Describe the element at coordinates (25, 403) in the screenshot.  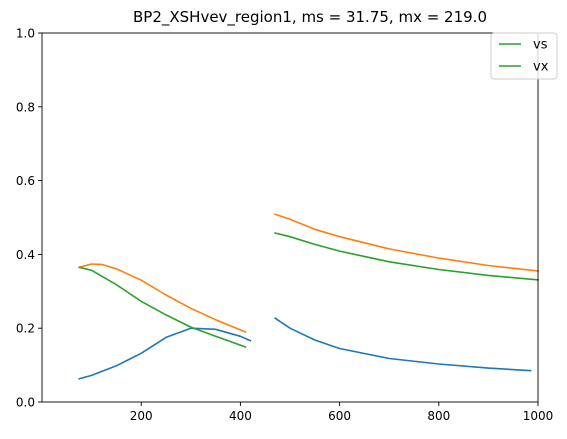
I see `y-tick-label: 0.0` at that location.